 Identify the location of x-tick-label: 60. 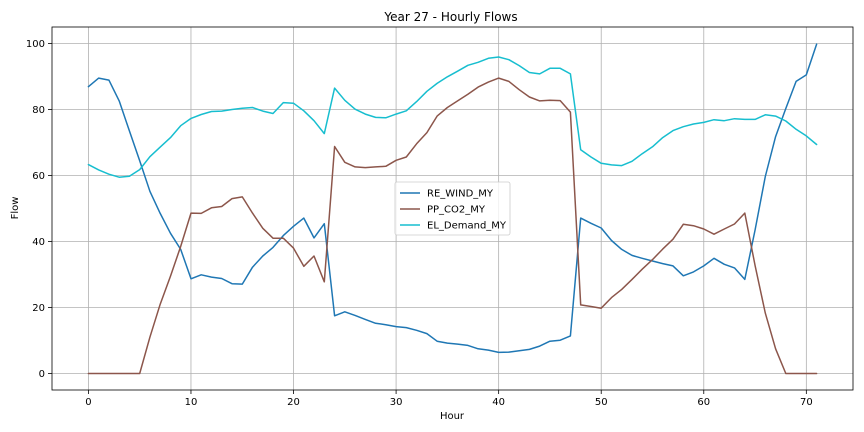
(703, 402).